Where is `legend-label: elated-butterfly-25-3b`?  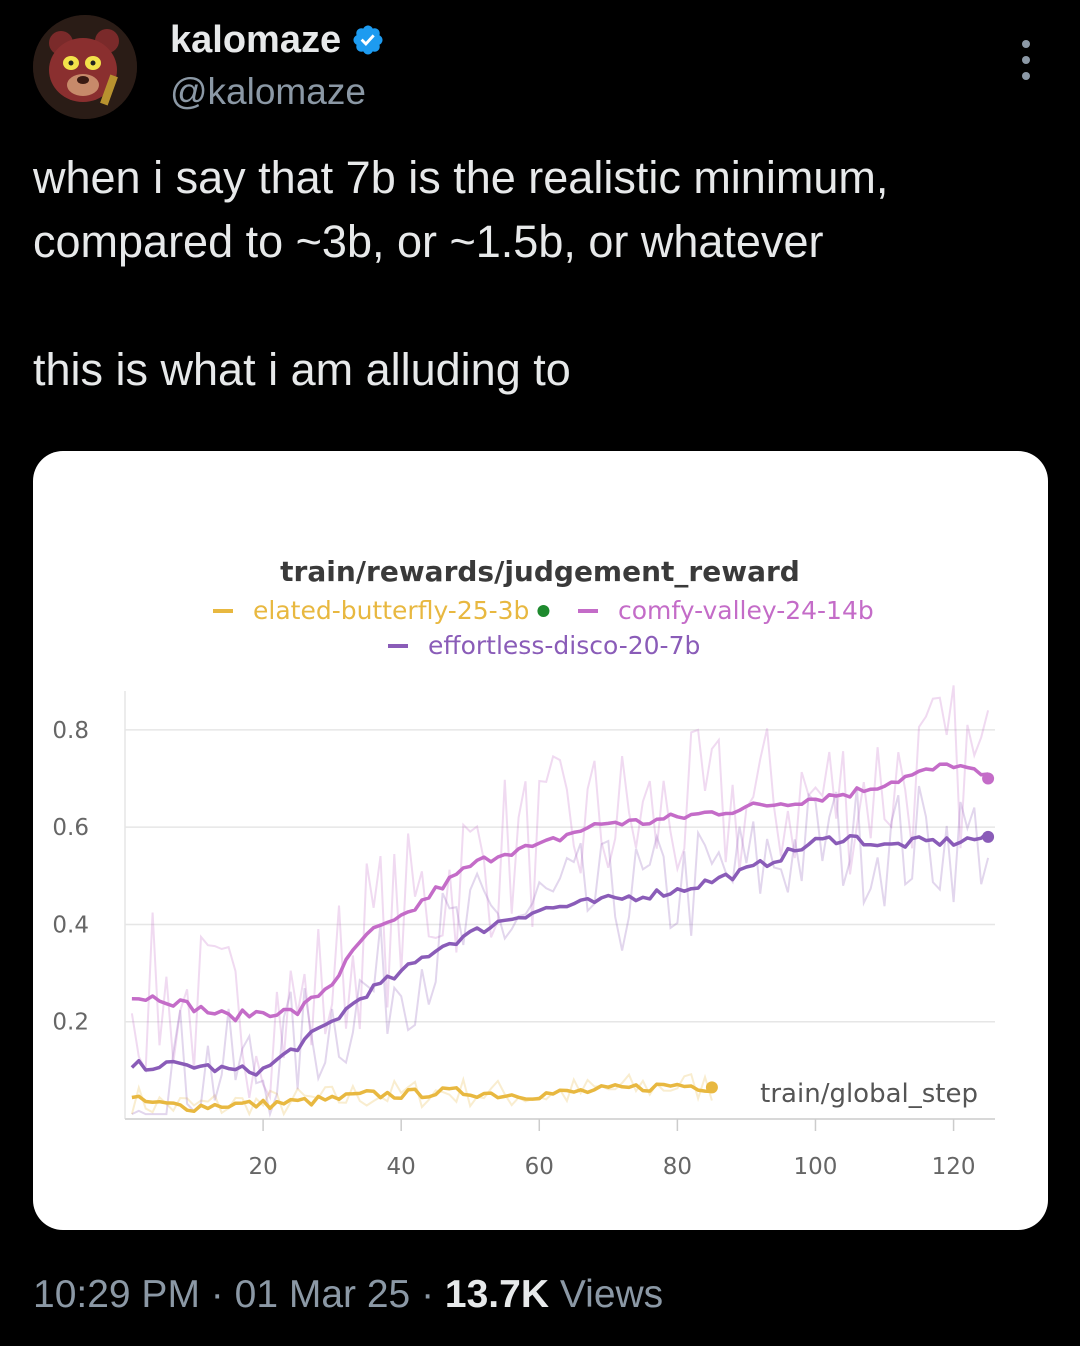 legend-label: elated-butterfly-25-3b is located at coordinates (391, 610).